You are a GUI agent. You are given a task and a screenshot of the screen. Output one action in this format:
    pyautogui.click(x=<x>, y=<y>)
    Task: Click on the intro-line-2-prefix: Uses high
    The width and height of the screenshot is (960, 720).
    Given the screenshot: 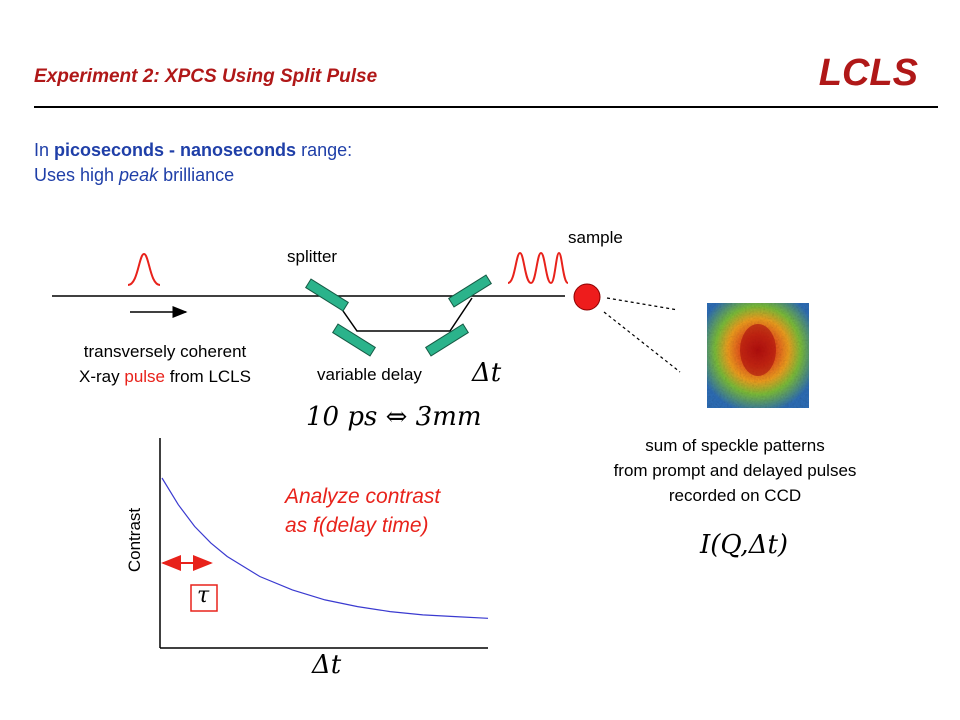 What is the action you would take?
    pyautogui.click(x=77, y=175)
    